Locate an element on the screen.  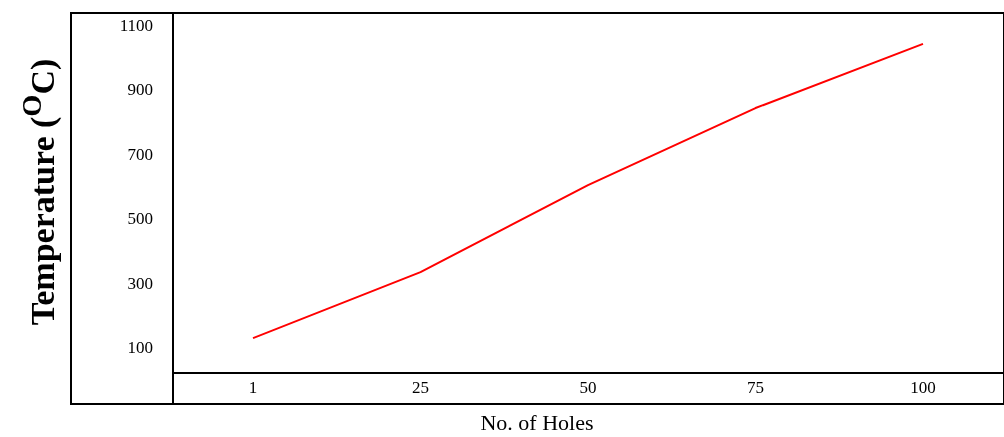
y-tick-label: 1100 is located at coordinates (136, 25).